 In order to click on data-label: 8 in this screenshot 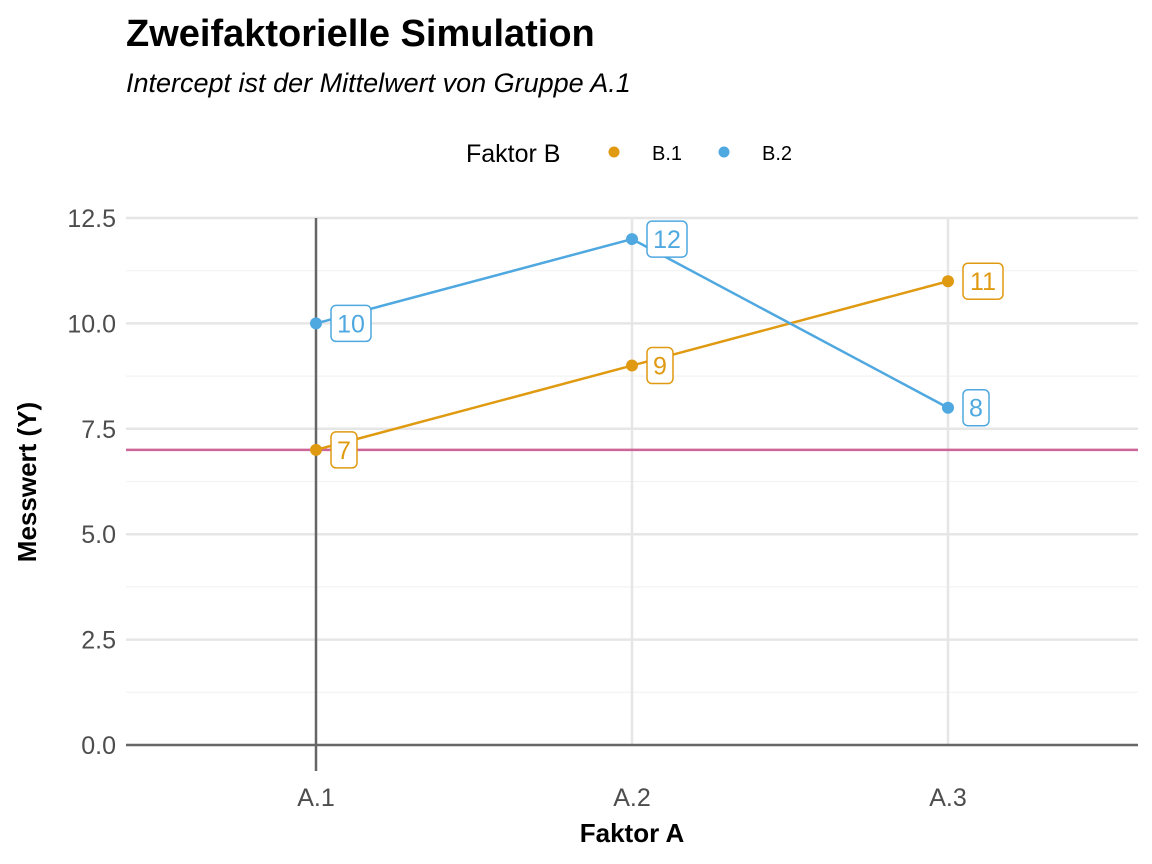, I will do `click(976, 409)`.